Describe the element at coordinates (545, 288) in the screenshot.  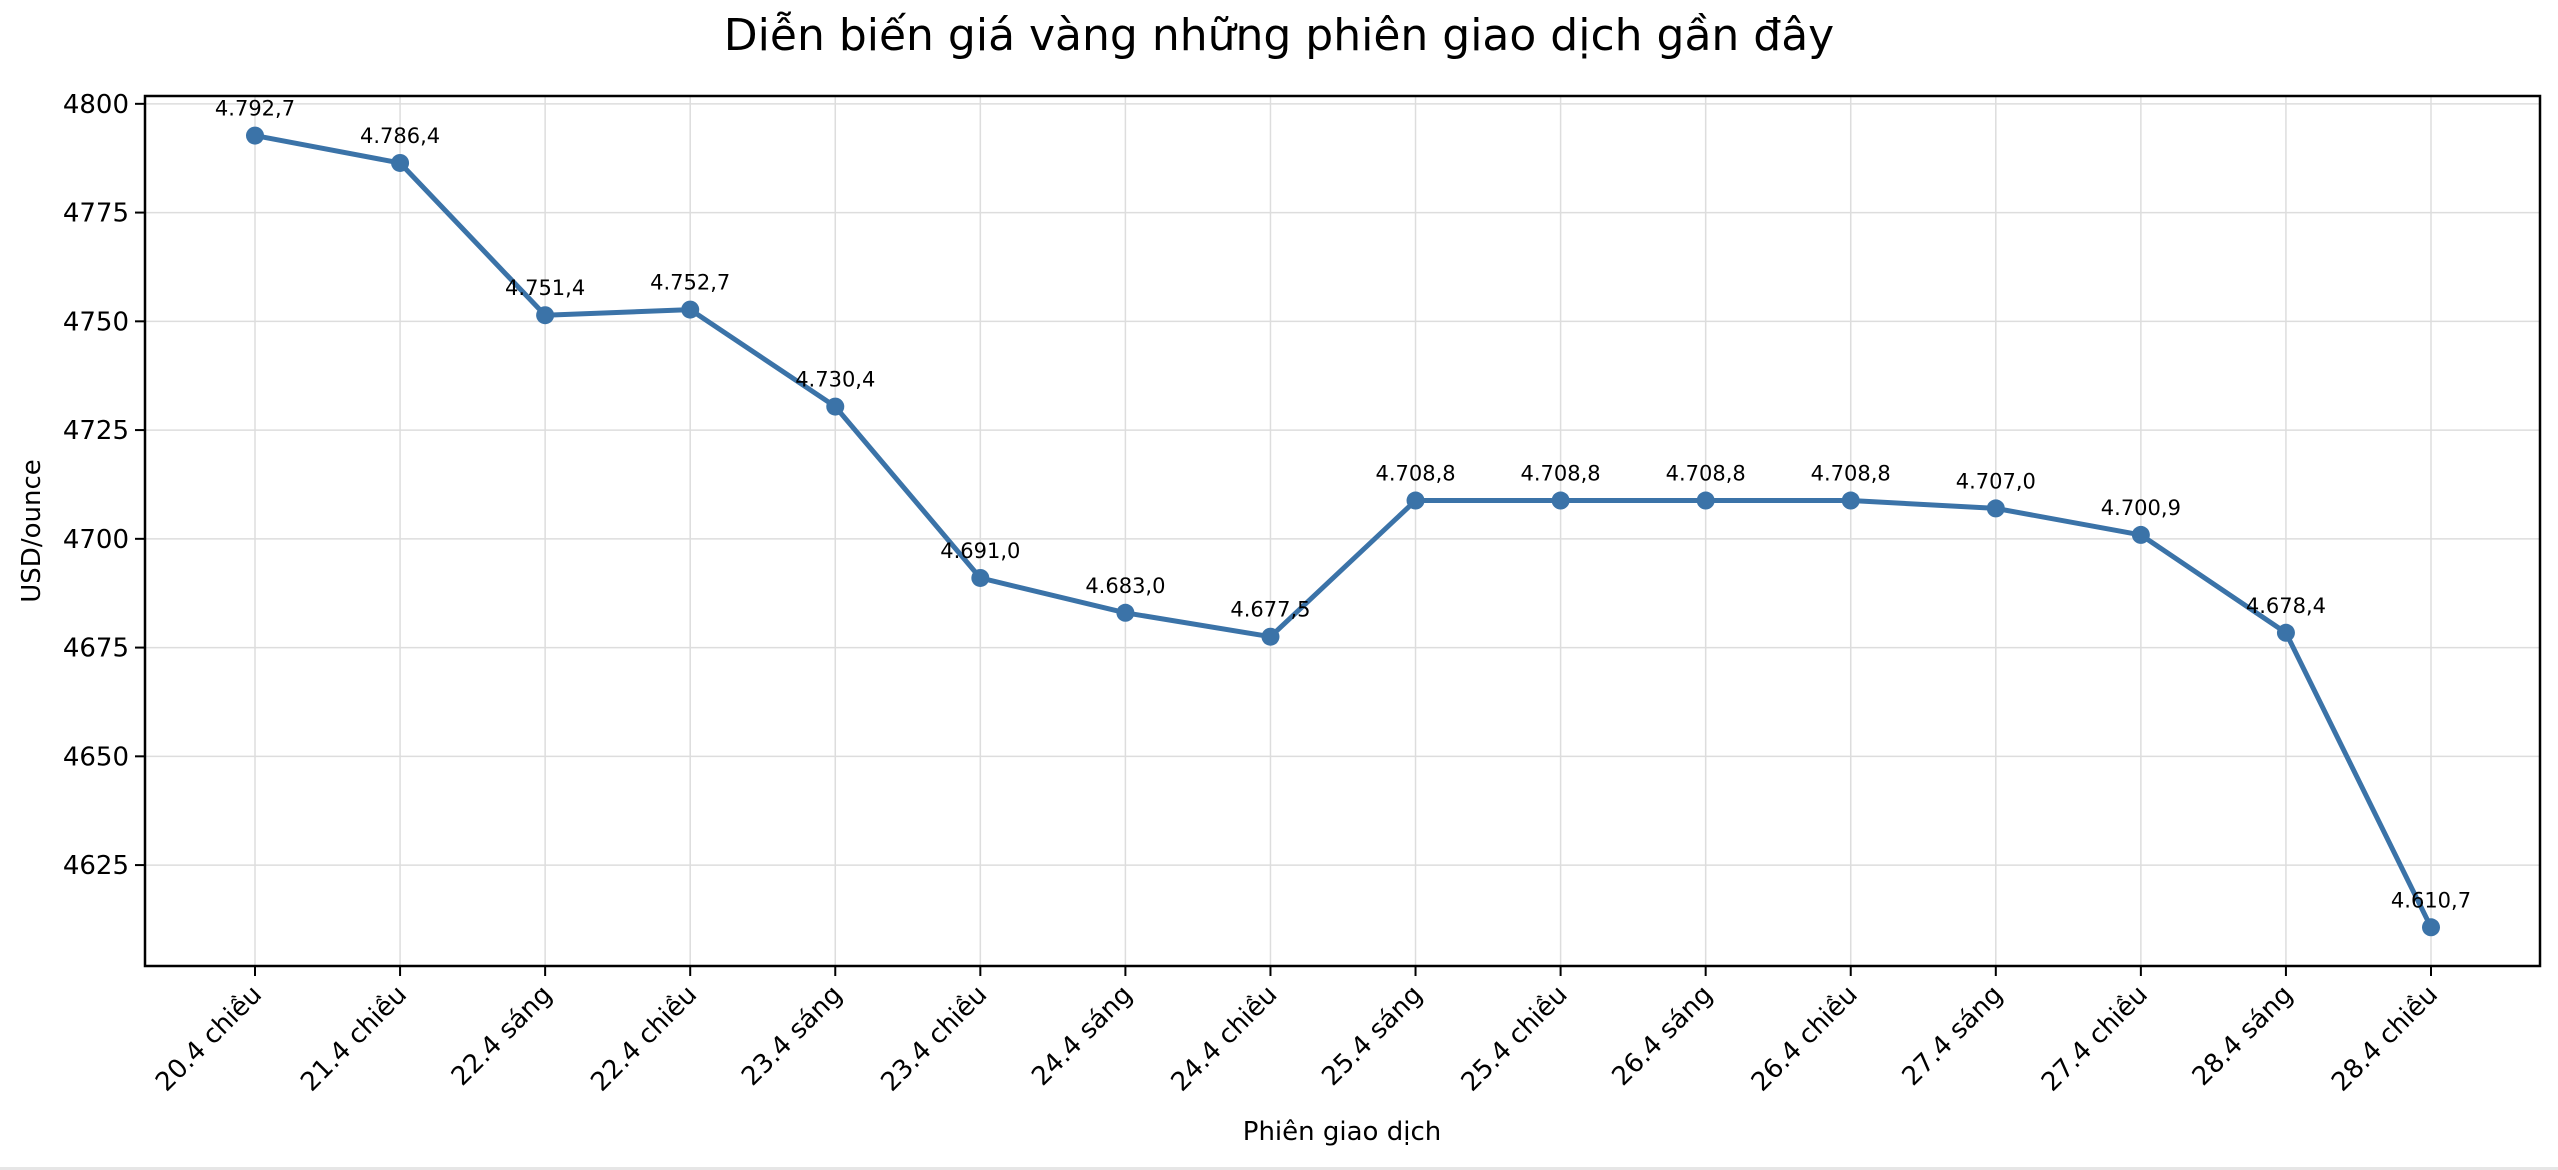
I see `data-point-label: 4.751,4` at that location.